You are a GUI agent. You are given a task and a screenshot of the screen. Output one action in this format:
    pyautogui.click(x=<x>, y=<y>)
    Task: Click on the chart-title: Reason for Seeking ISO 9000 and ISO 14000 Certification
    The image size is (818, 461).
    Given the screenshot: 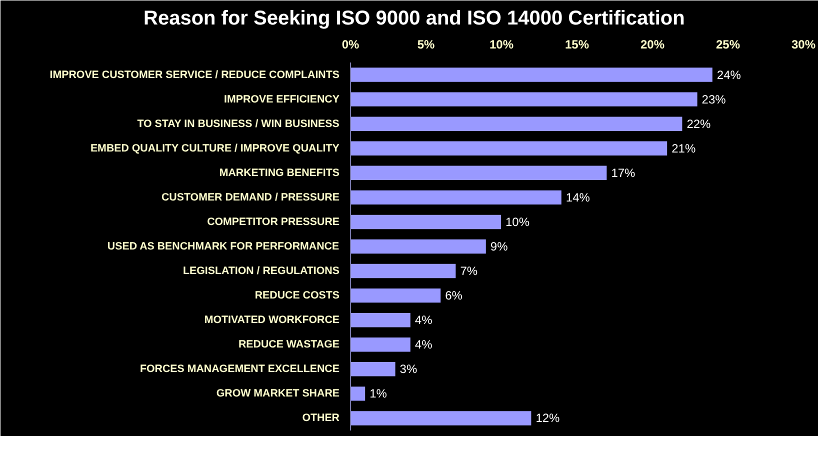 What is the action you would take?
    pyautogui.click(x=414, y=19)
    